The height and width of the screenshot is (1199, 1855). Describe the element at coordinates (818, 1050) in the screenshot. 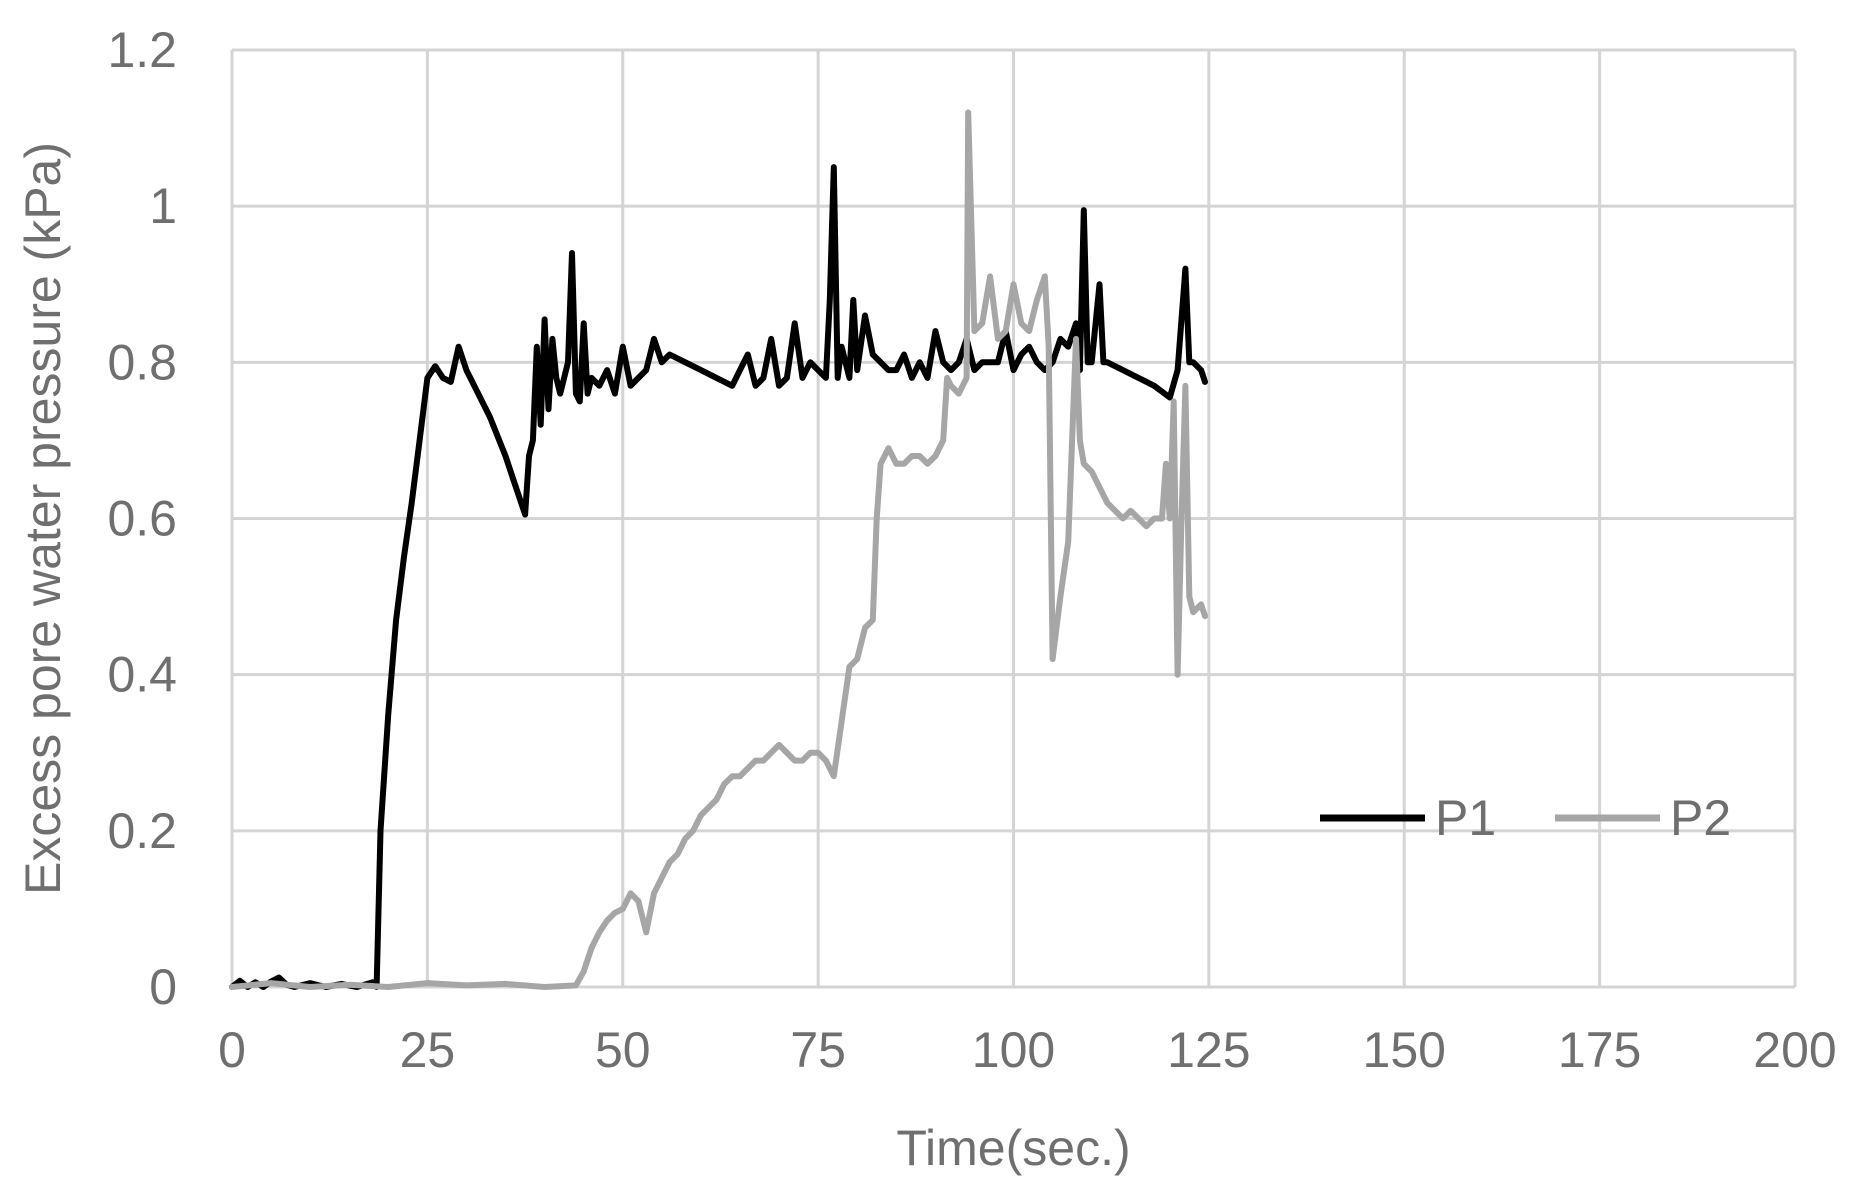

I see `x-tick-label: 75` at that location.